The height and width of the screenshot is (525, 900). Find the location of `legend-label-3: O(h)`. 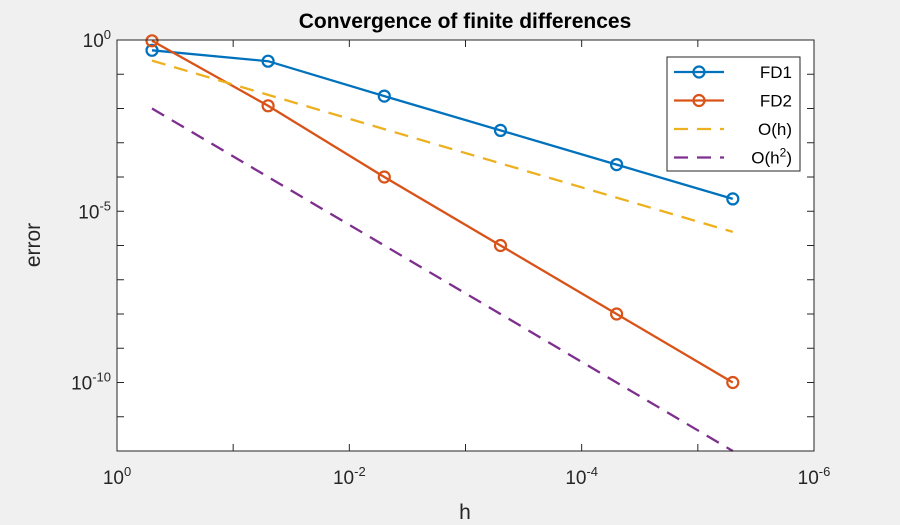

legend-label-3: O(h) is located at coordinates (775, 129).